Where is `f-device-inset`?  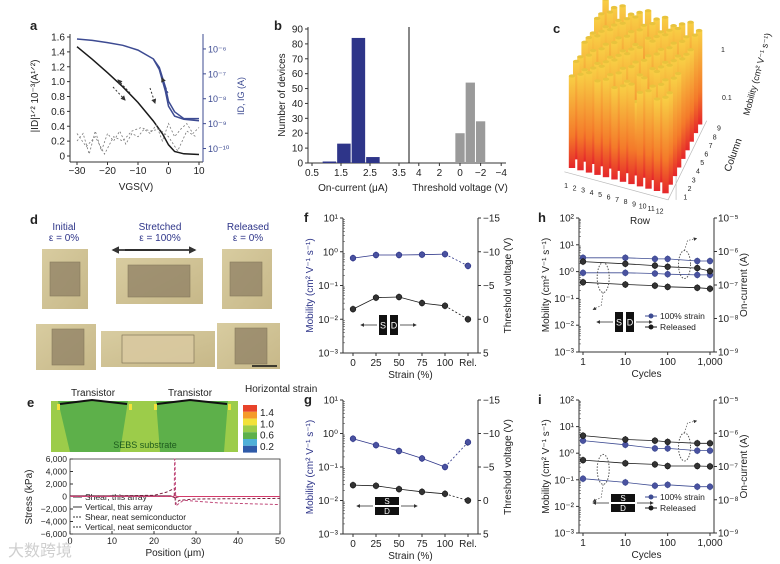
f-device-inset is located at coordinates (388, 325).